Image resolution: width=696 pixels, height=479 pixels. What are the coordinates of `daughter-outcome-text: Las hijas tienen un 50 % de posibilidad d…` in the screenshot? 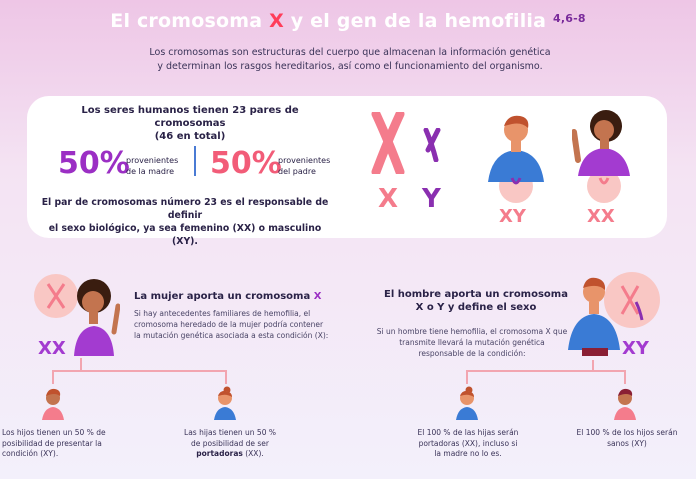 It's located at (230, 443).